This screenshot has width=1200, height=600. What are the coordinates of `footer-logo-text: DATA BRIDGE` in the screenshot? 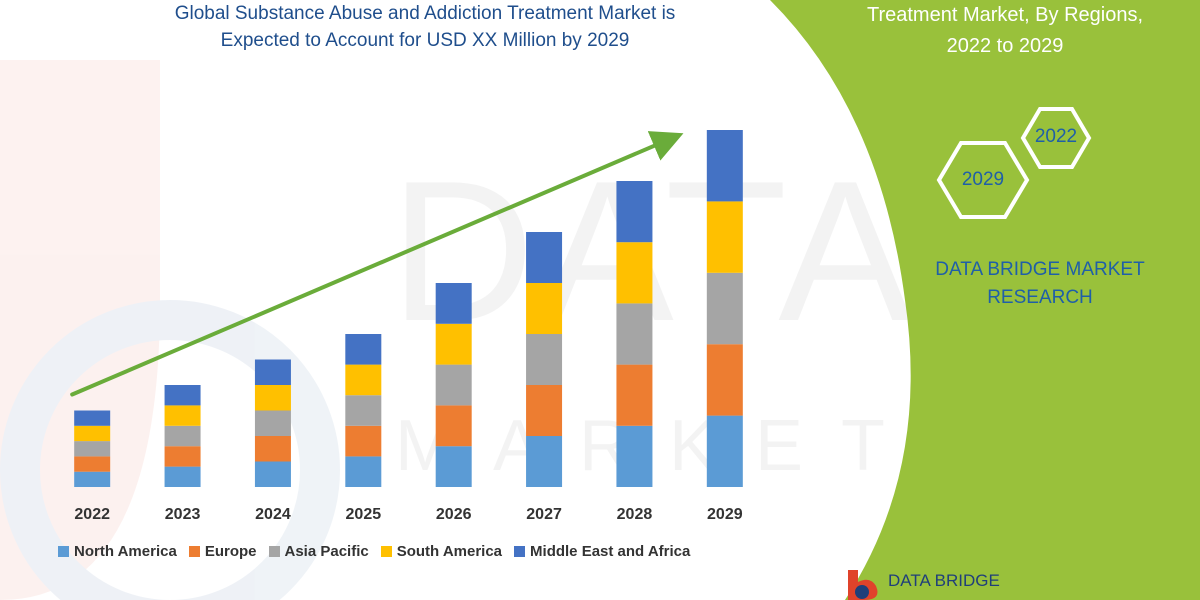 It's located at (944, 580).